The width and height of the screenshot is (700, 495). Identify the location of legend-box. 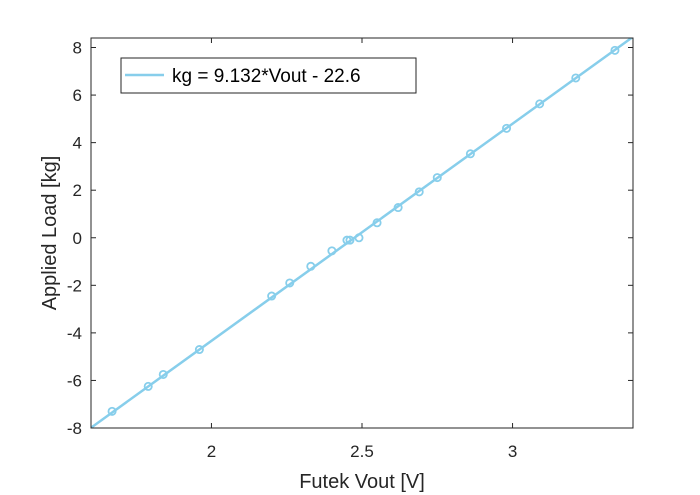
(268, 75).